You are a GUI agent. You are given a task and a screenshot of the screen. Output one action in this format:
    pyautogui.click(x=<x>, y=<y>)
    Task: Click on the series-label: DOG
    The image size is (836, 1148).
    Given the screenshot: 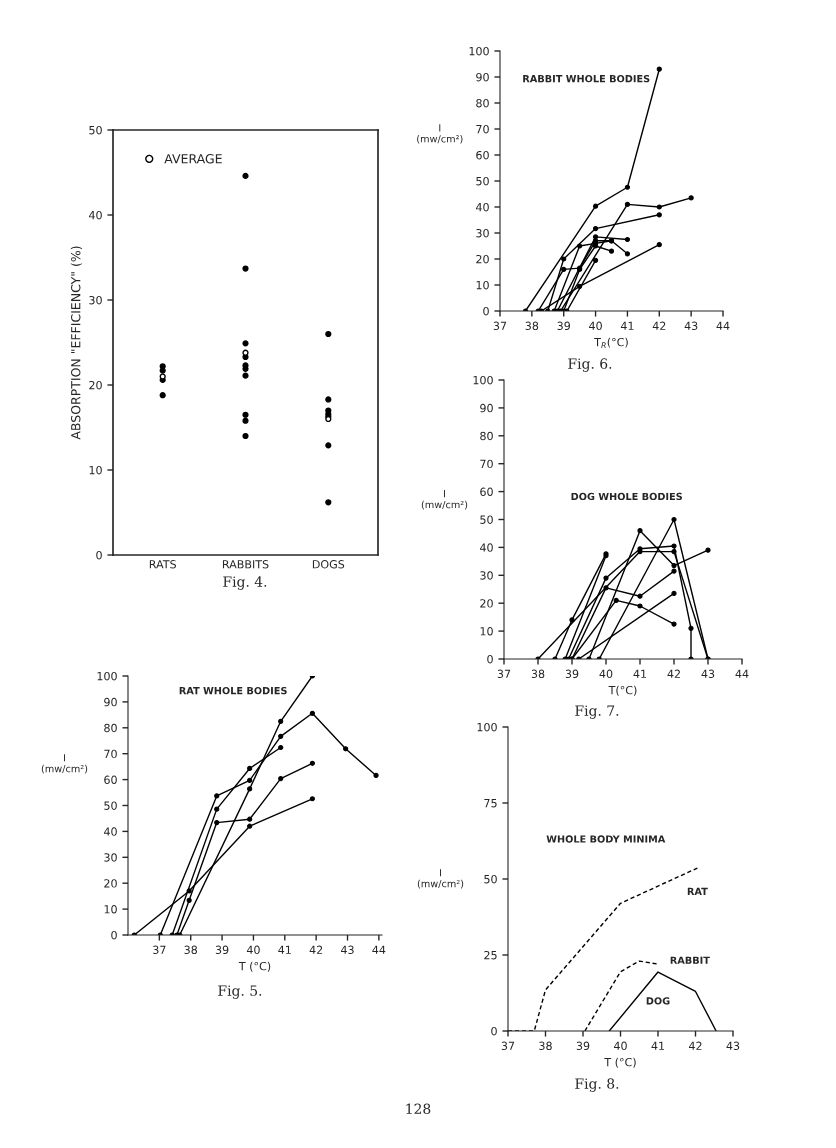 What is the action you would take?
    pyautogui.click(x=658, y=1001)
    